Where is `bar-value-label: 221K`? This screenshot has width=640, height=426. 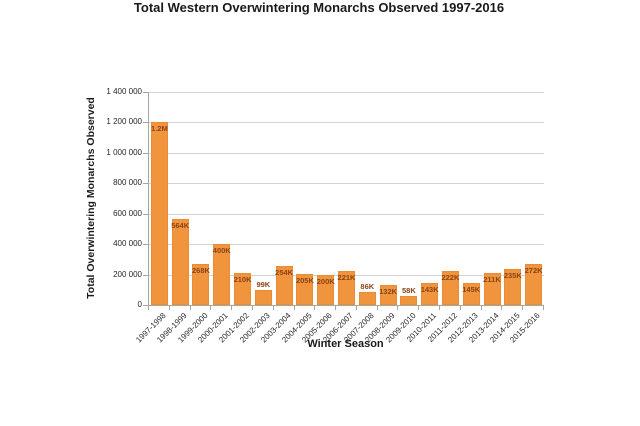
bar-value-label: 221K is located at coordinates (346, 277).